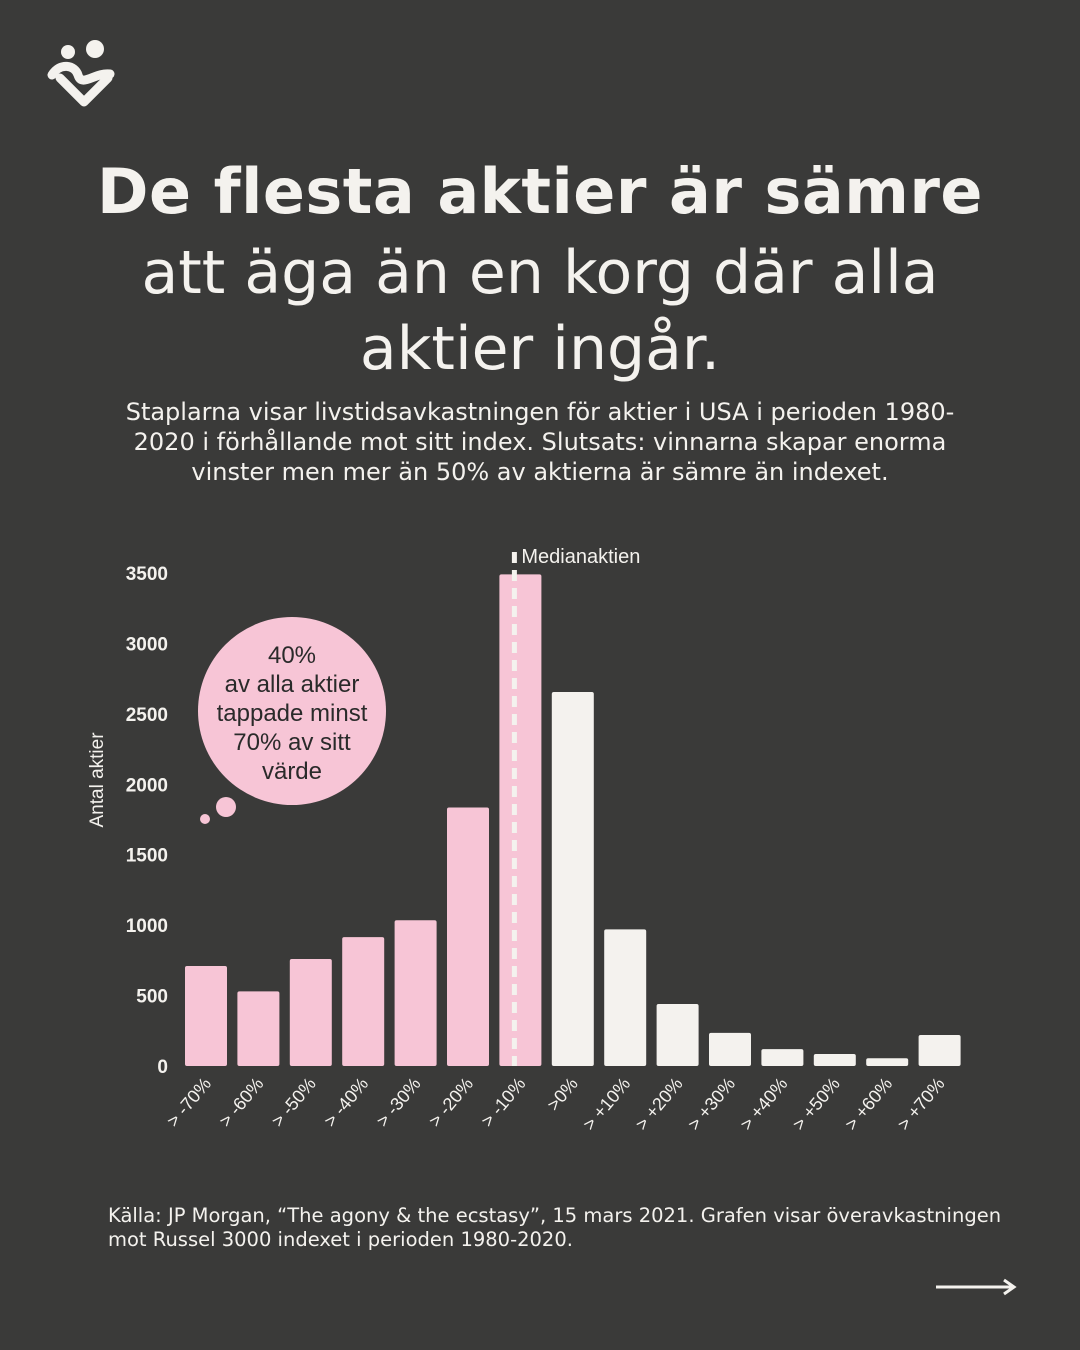  What do you see at coordinates (658, 1104) in the screenshot?
I see `x-tick-label: > +20%` at bounding box center [658, 1104].